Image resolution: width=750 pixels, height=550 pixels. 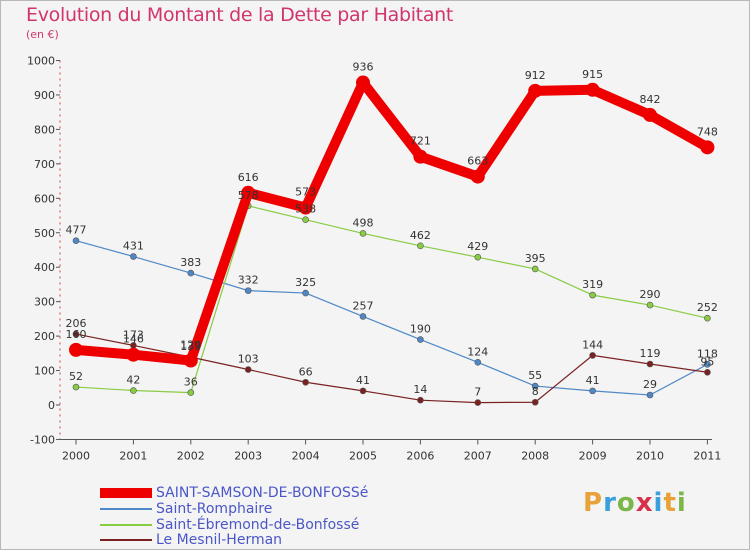 What do you see at coordinates (707, 307) in the screenshot?
I see `data-label: 252` at bounding box center [707, 307].